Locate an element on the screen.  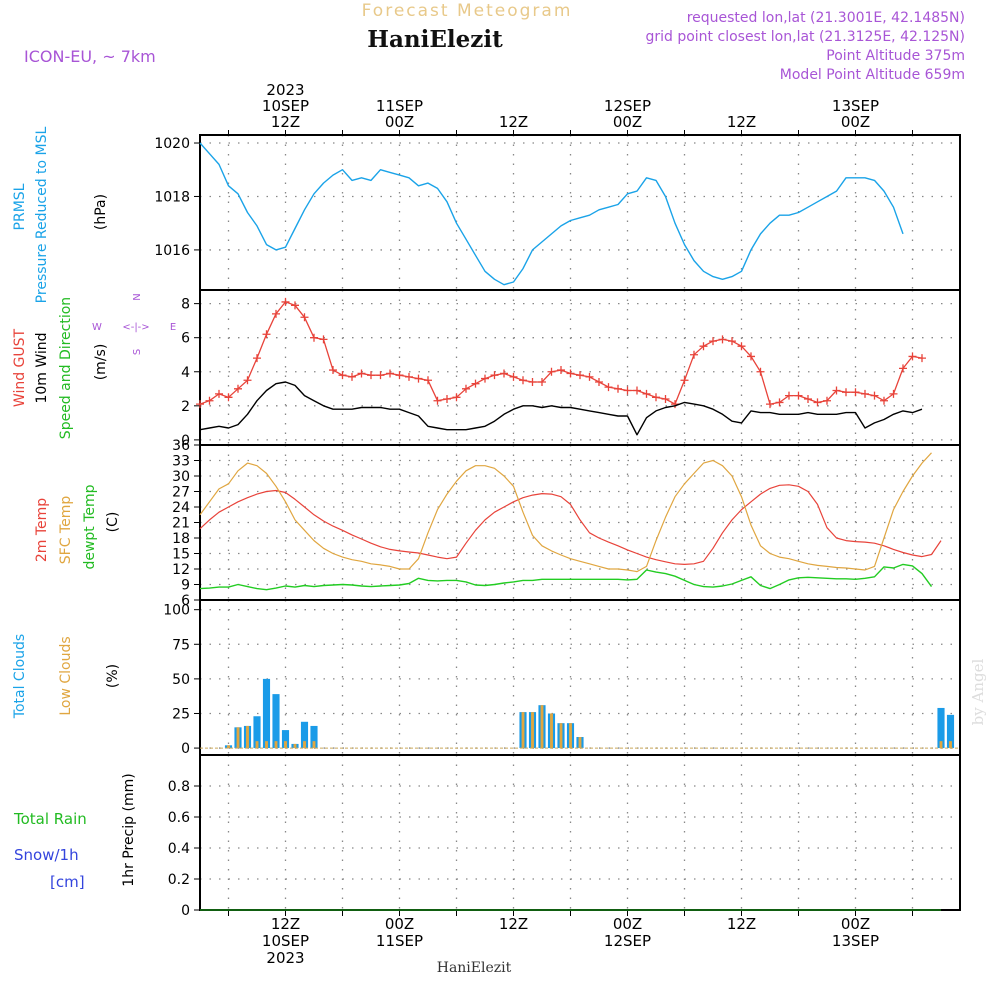
y-tick-label: 36 is located at coordinates (181, 446).